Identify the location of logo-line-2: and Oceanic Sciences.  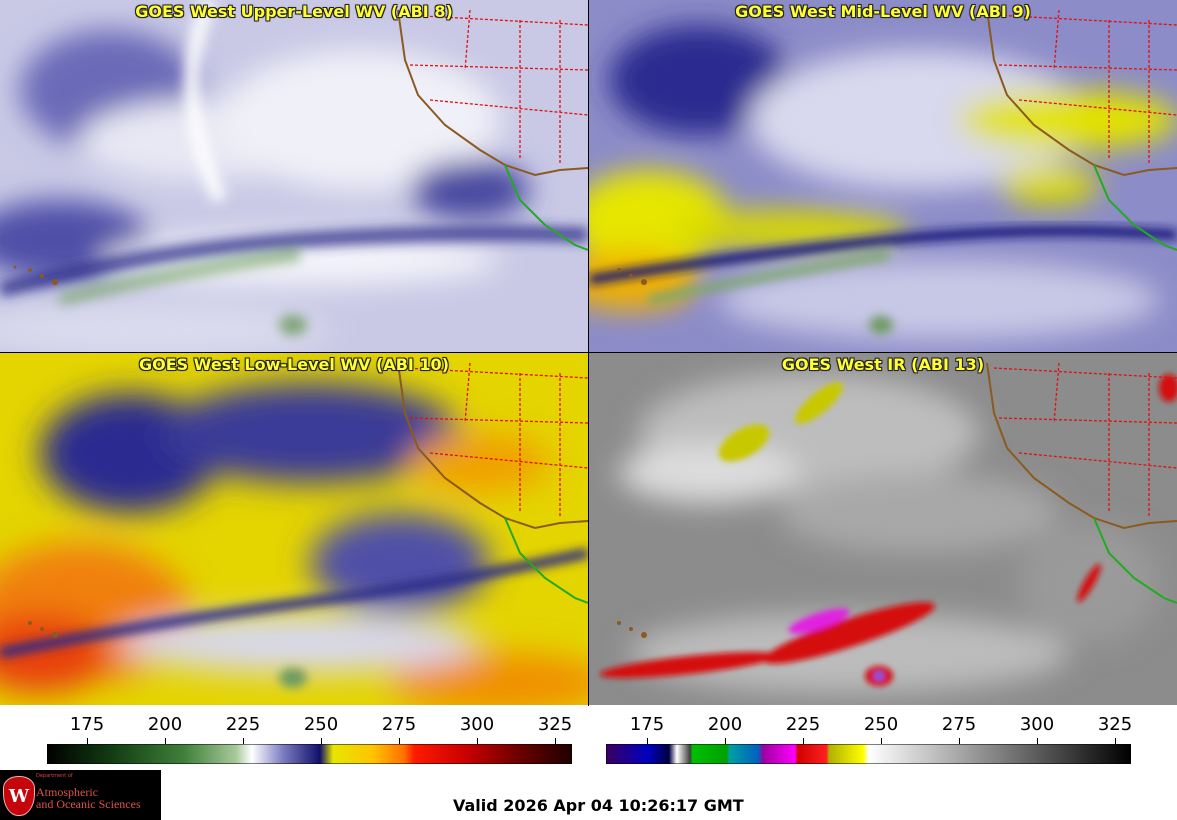
(88, 804).